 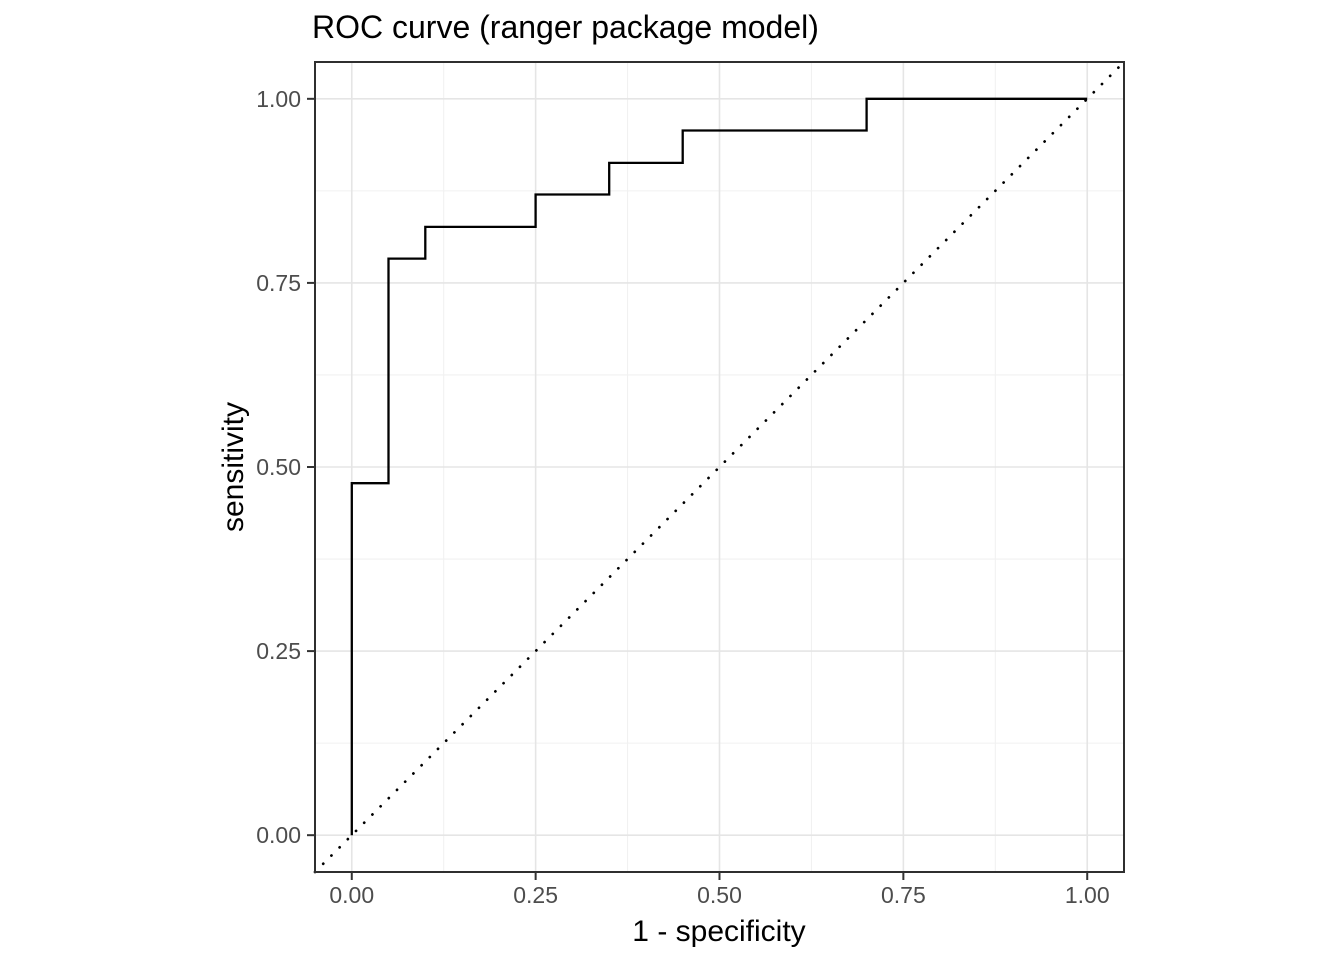 What do you see at coordinates (278, 99) in the screenshot?
I see `y-tick-label: 1.00` at bounding box center [278, 99].